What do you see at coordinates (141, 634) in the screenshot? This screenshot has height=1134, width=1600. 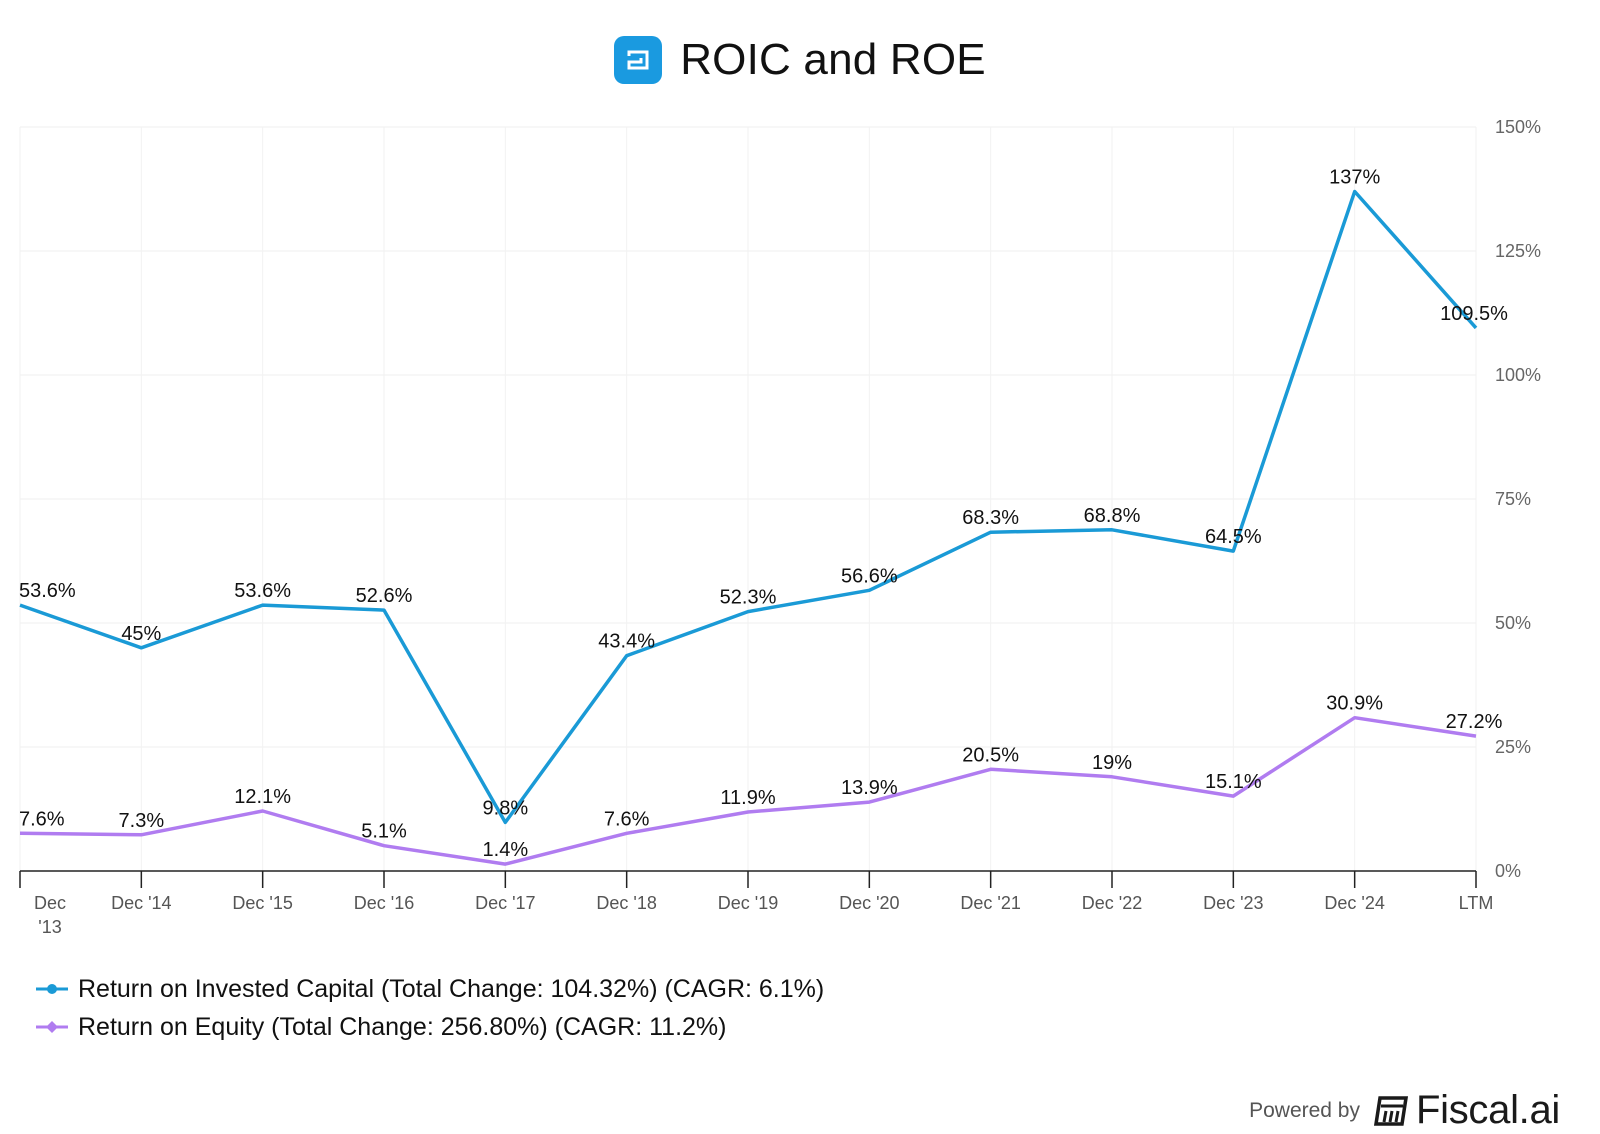 I see `data-label-roic: 45%` at bounding box center [141, 634].